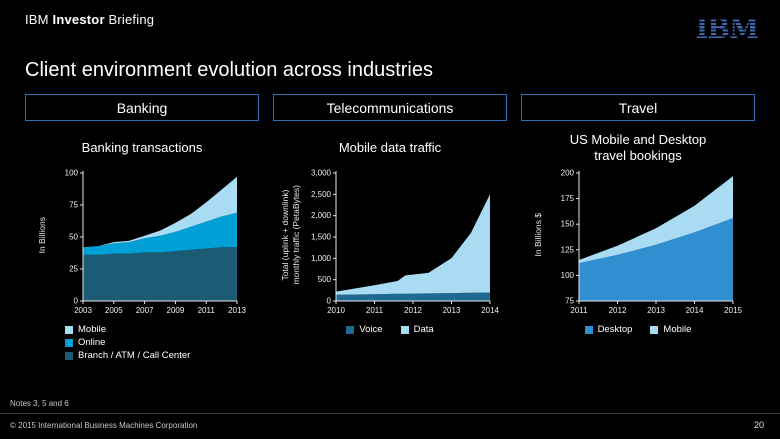 The image size is (780, 439). I want to click on legend-label: Online, so click(92, 342).